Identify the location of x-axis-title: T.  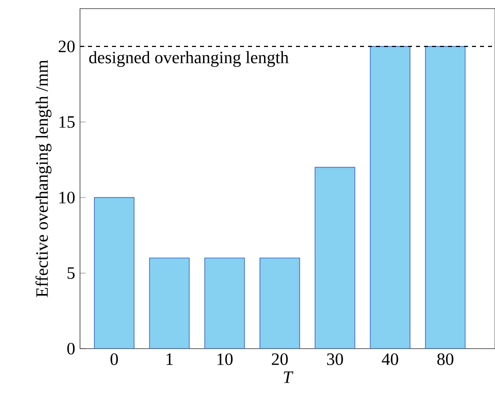
(289, 377).